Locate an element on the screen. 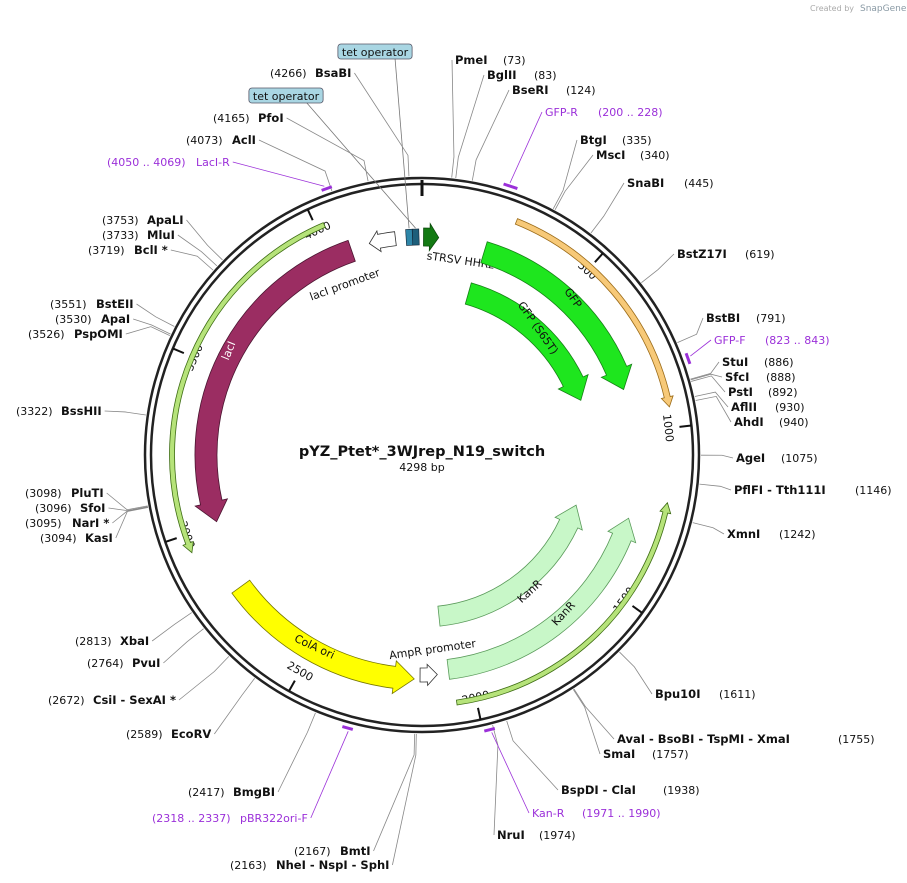 Image resolution: width=907 pixels, height=883 pixels. site-name: EcoRV is located at coordinates (191, 734).